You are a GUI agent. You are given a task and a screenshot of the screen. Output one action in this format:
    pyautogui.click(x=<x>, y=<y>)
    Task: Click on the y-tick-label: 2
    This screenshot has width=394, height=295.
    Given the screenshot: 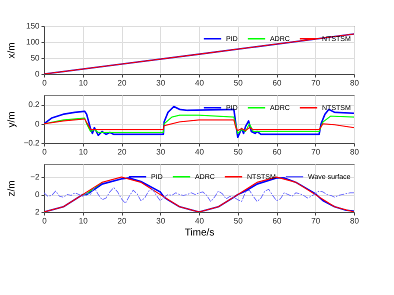 What is the action you would take?
    pyautogui.click(x=37, y=212)
    